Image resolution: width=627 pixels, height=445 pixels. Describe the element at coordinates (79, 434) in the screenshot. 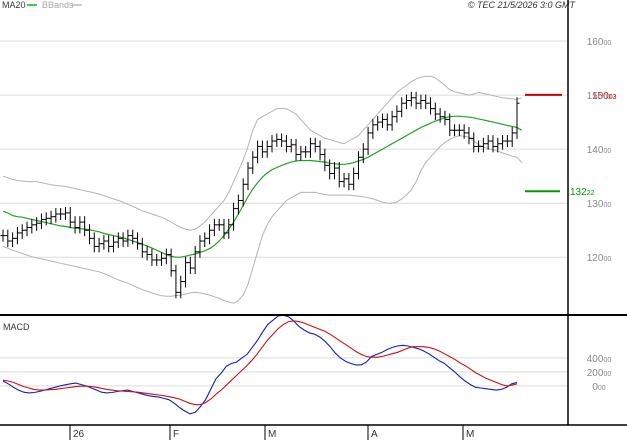

I see `date-label: 26` at that location.